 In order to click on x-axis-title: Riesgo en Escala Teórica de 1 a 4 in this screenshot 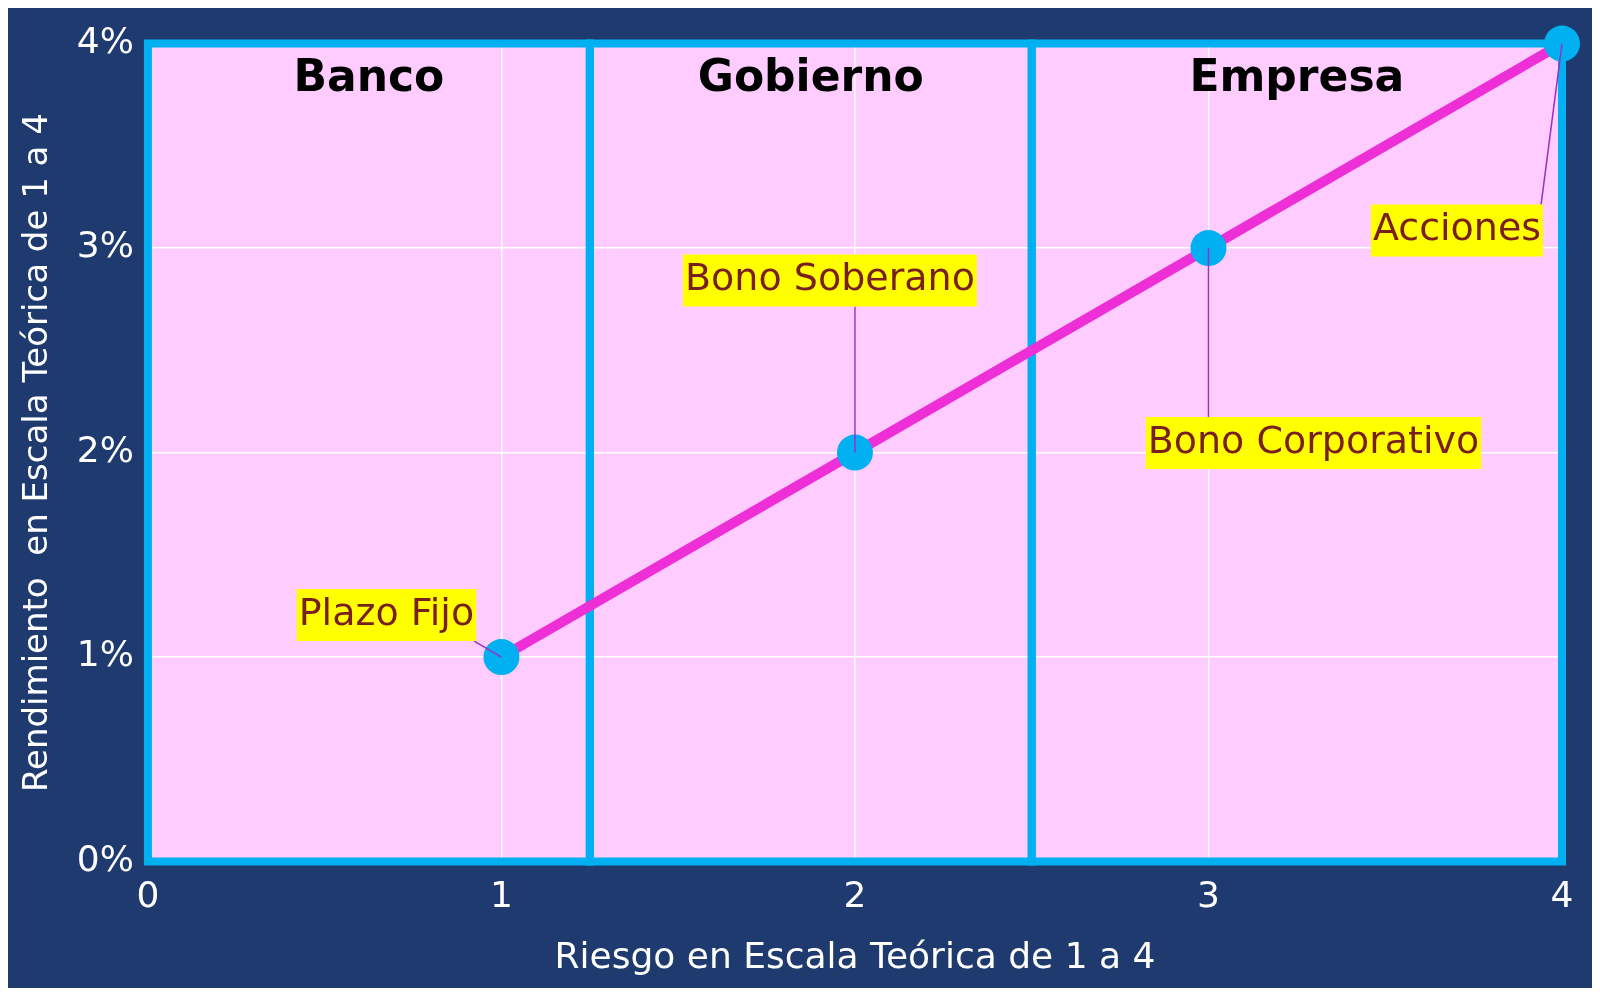, I will do `click(855, 955)`.